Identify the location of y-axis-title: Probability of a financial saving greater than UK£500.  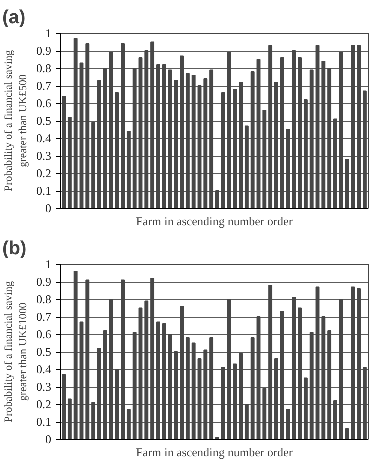
(16, 121).